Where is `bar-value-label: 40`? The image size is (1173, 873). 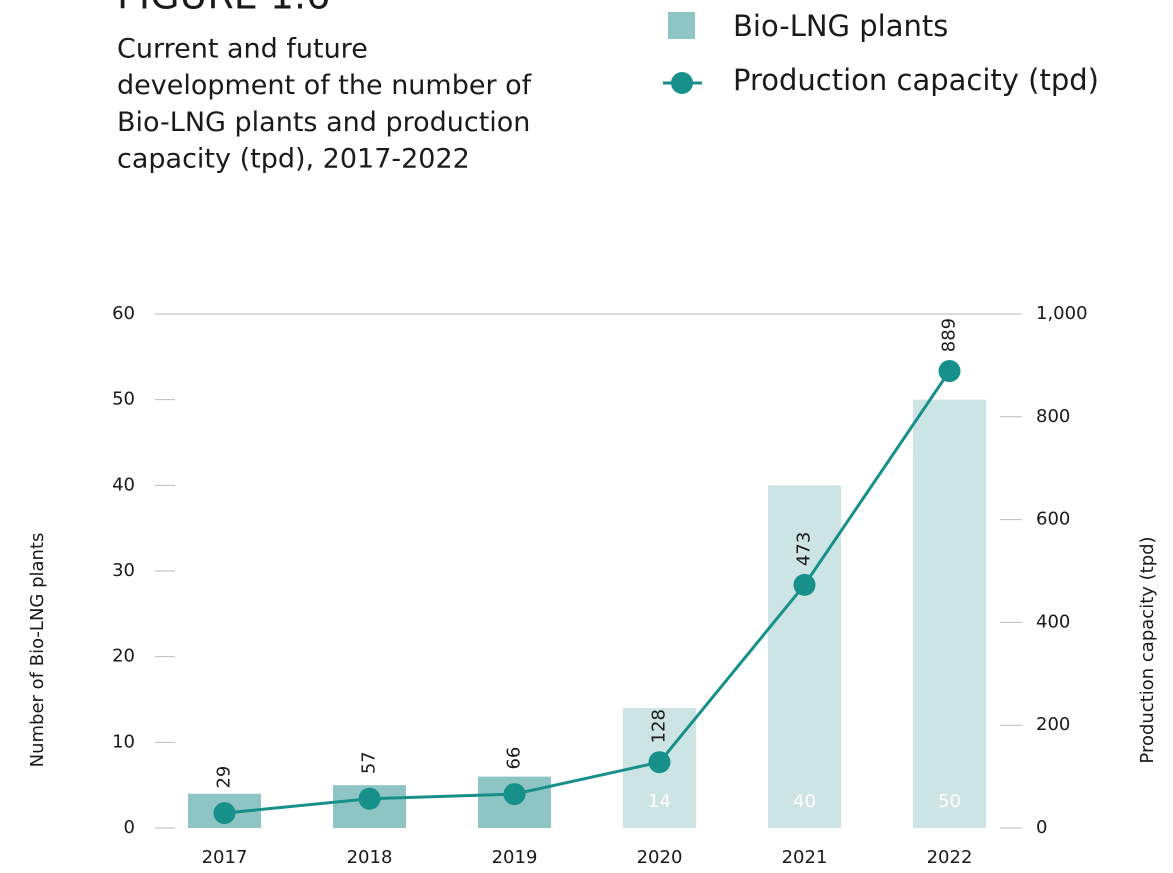 bar-value-label: 40 is located at coordinates (804, 801).